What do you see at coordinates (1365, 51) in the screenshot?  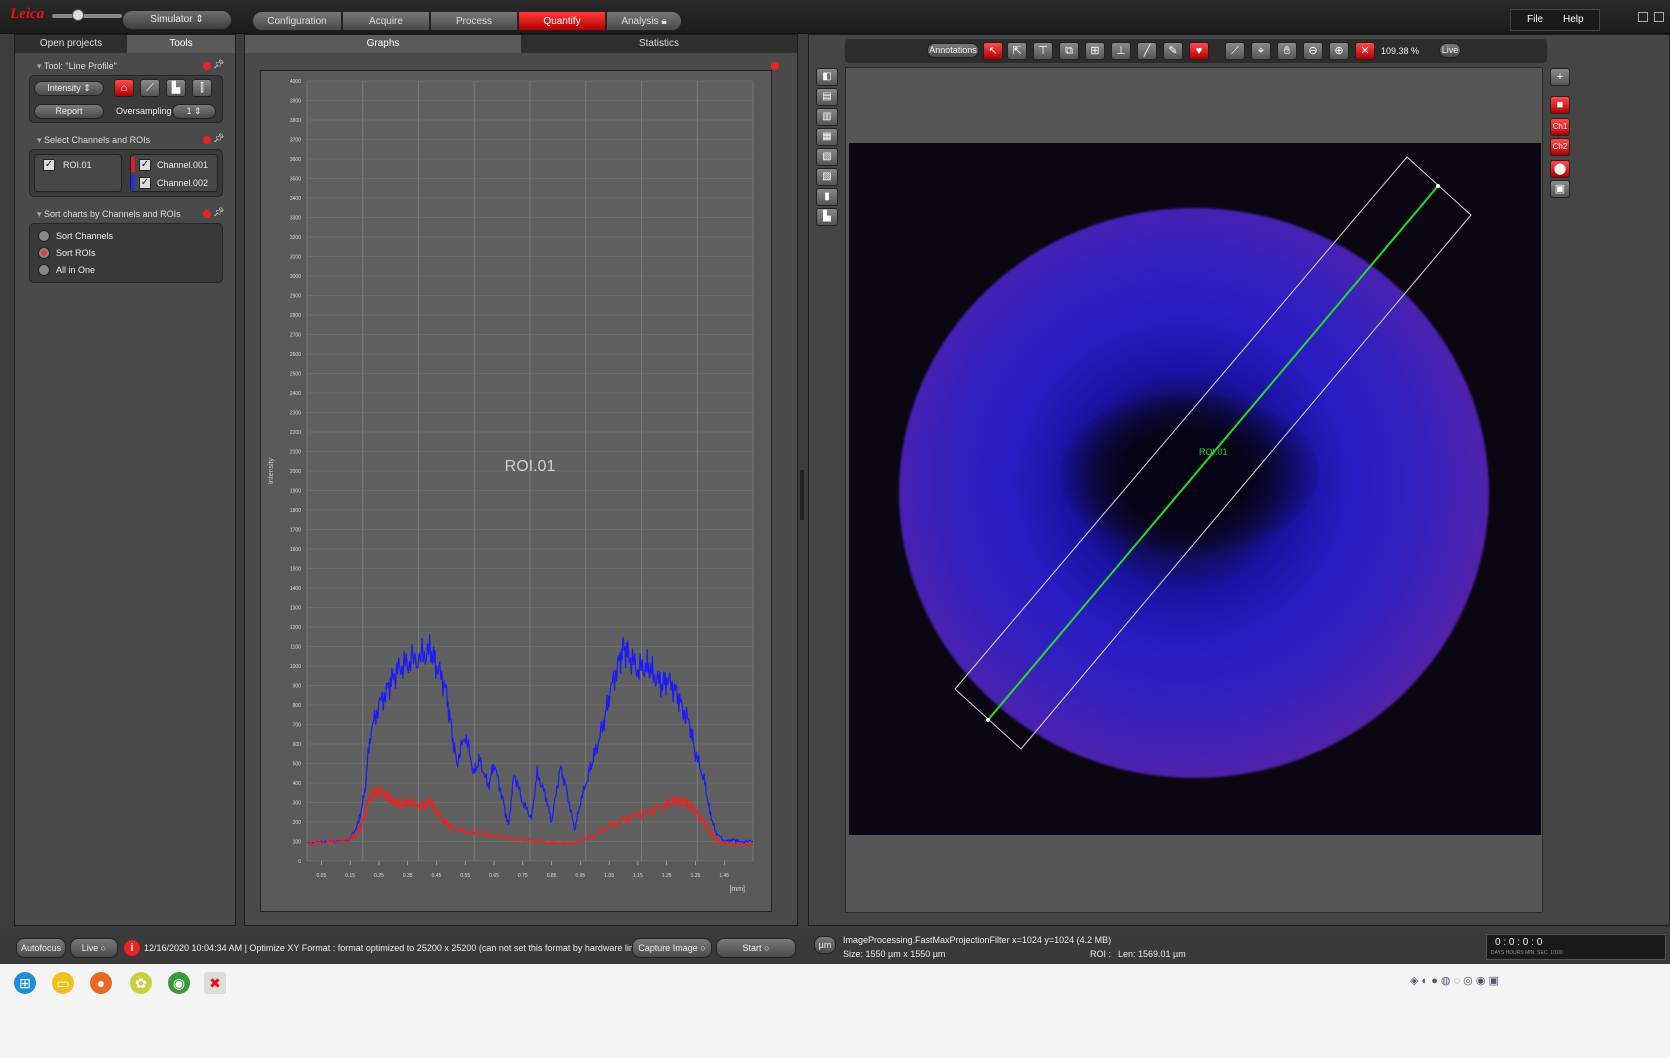 I see `fit-icon: ✕` at bounding box center [1365, 51].